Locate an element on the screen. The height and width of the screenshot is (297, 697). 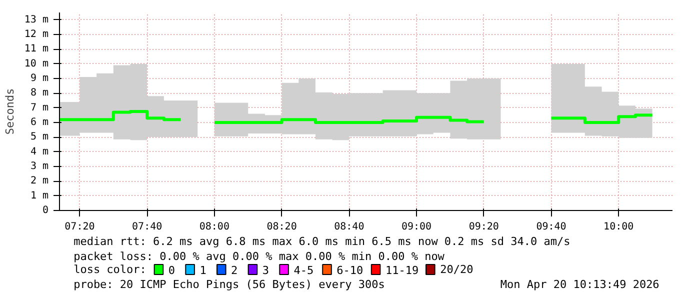
legend-label: 4-5 is located at coordinates (304, 270).